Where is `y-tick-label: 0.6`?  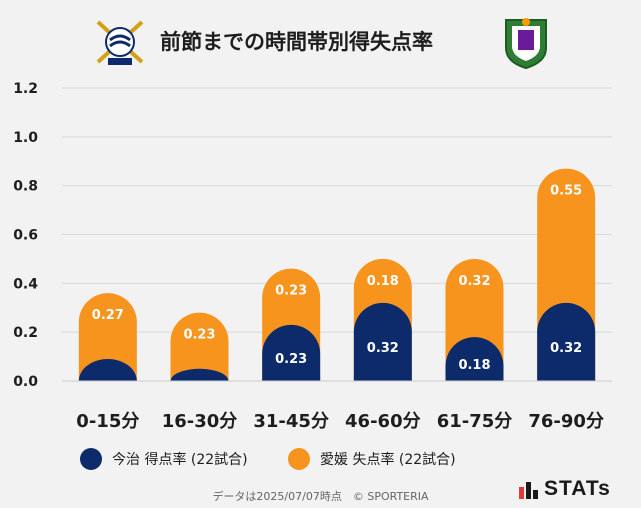 y-tick-label: 0.6 is located at coordinates (25, 236).